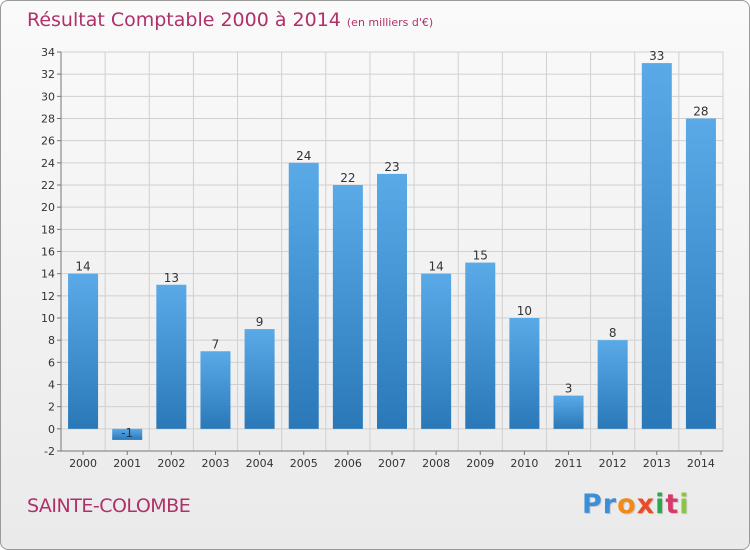  I want to click on x-tick-label: 2002, so click(171, 463).